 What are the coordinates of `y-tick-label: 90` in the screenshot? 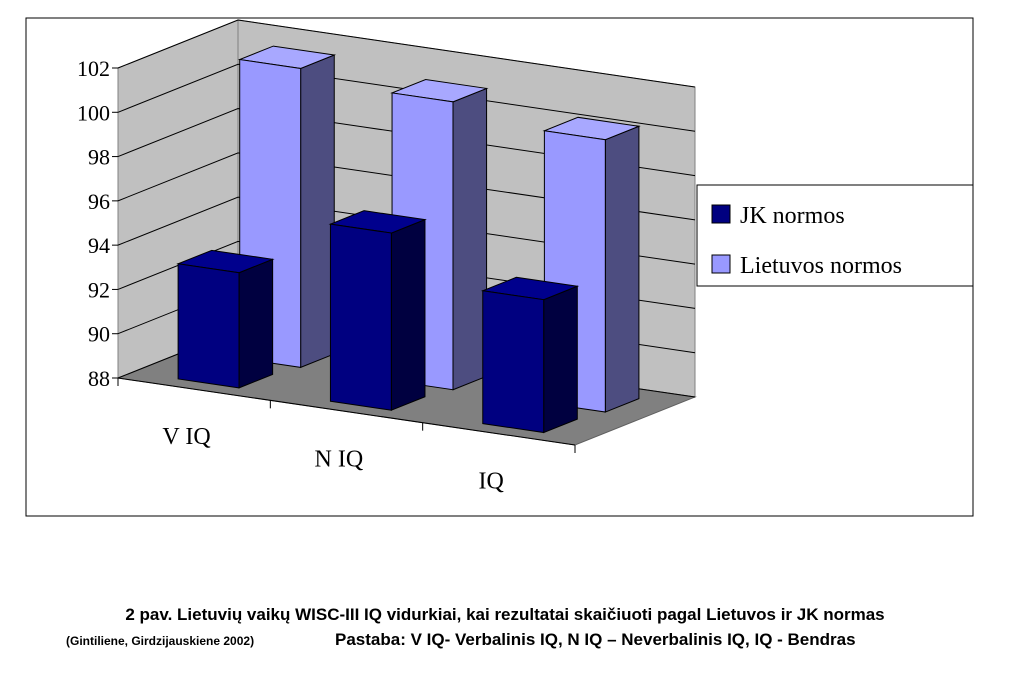 It's located at (99, 334).